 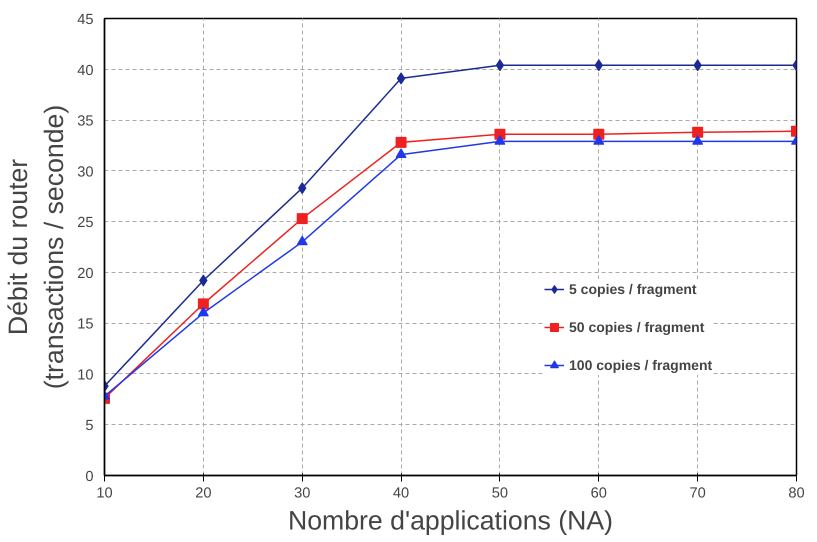 What do you see at coordinates (697, 494) in the screenshot?
I see `x-tick-label: 70` at bounding box center [697, 494].